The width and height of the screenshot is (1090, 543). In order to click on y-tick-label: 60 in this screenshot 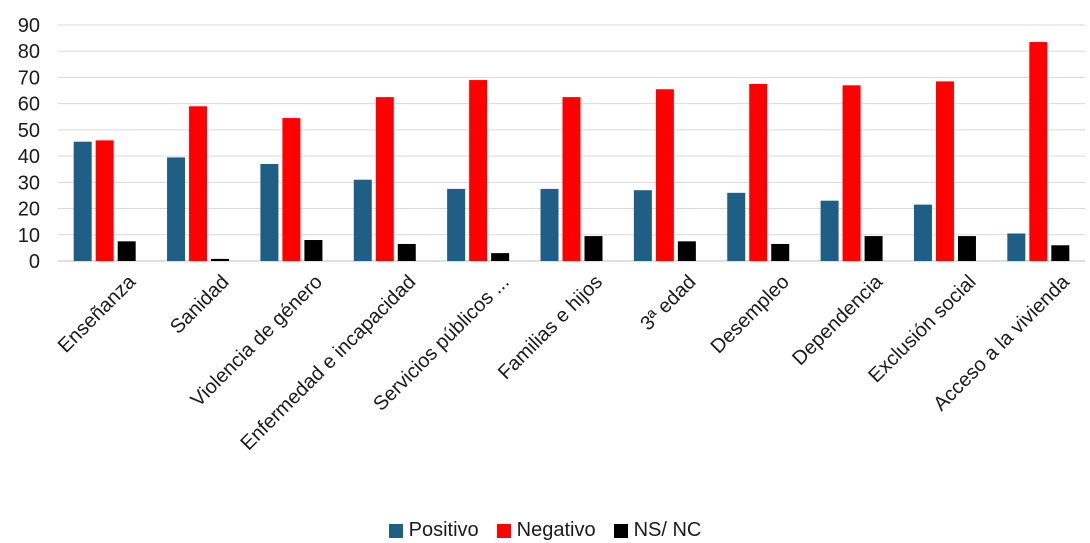, I will do `click(29, 105)`.